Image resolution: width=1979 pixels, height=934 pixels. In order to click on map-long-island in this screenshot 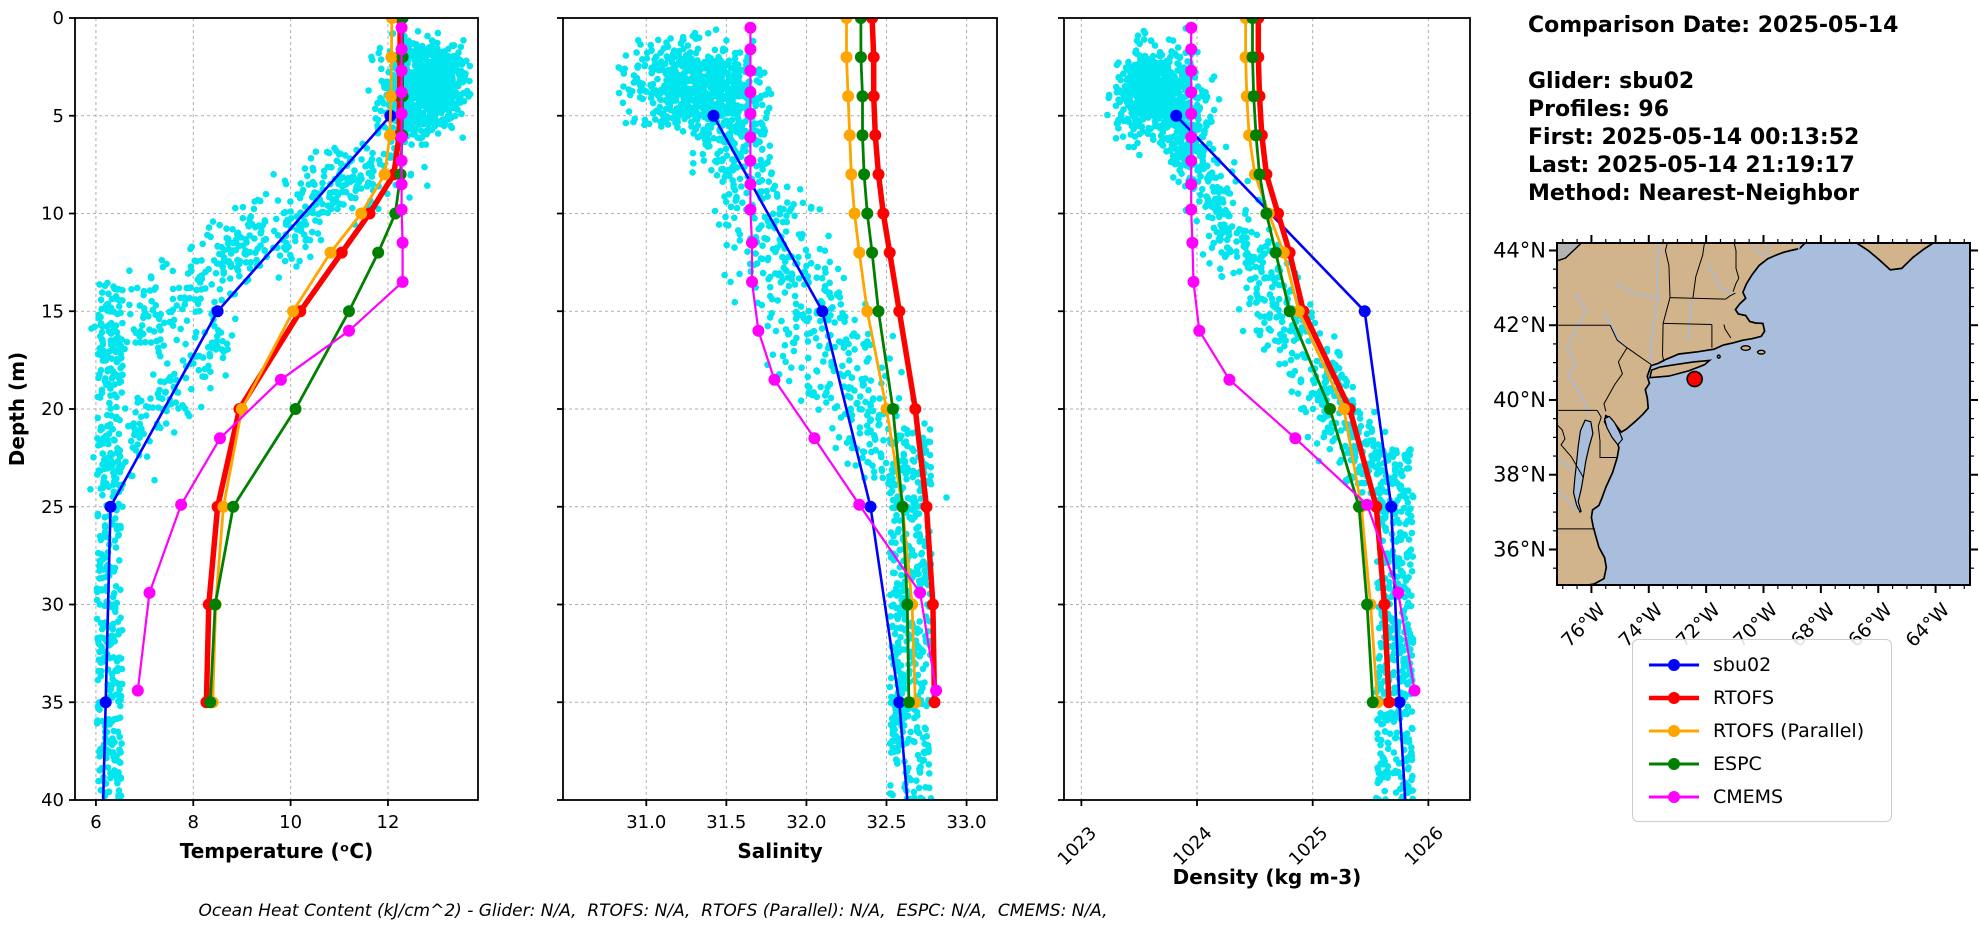, I will do `click(1680, 369)`.